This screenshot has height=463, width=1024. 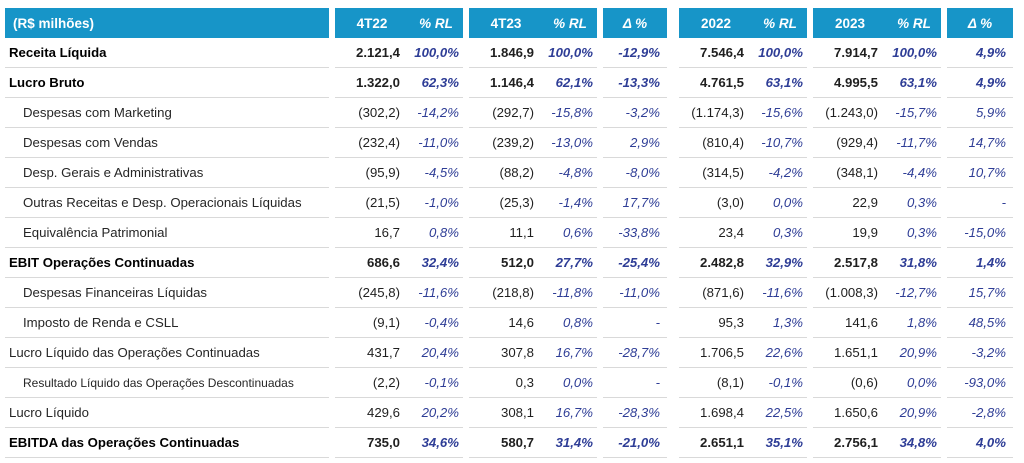 What do you see at coordinates (570, 113) in the screenshot?
I see `cell-4t23-rl: -15,8%` at bounding box center [570, 113].